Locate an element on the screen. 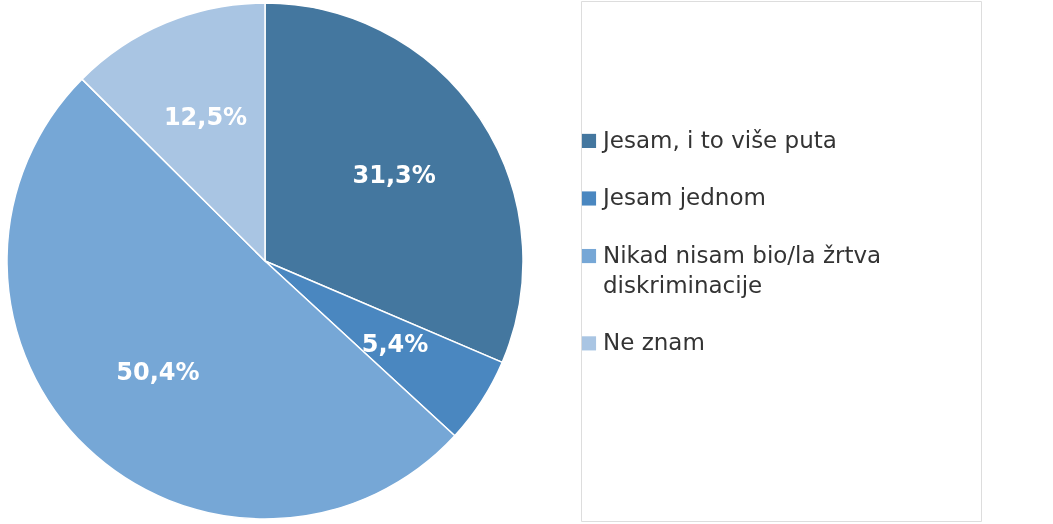 Image resolution: width=1053 pixels, height=524 pixels. legend-label: Jesam, i to više puta is located at coordinates (719, 139).